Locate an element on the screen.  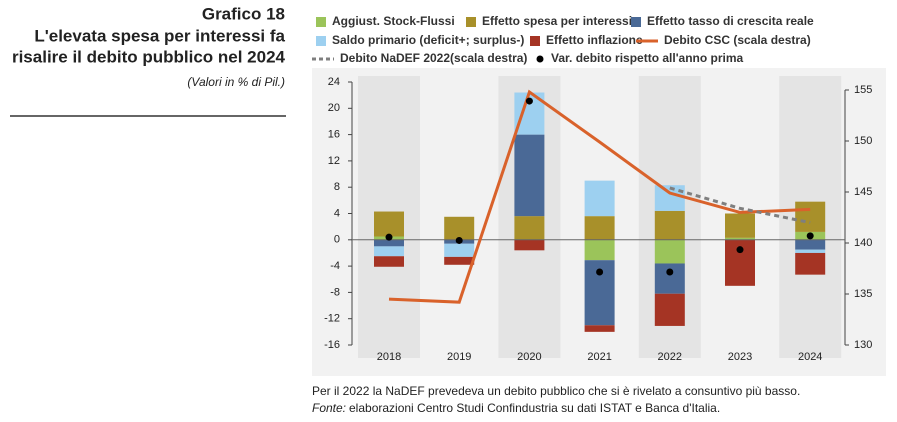
y2-tick-label: 155 is located at coordinates (863, 90).